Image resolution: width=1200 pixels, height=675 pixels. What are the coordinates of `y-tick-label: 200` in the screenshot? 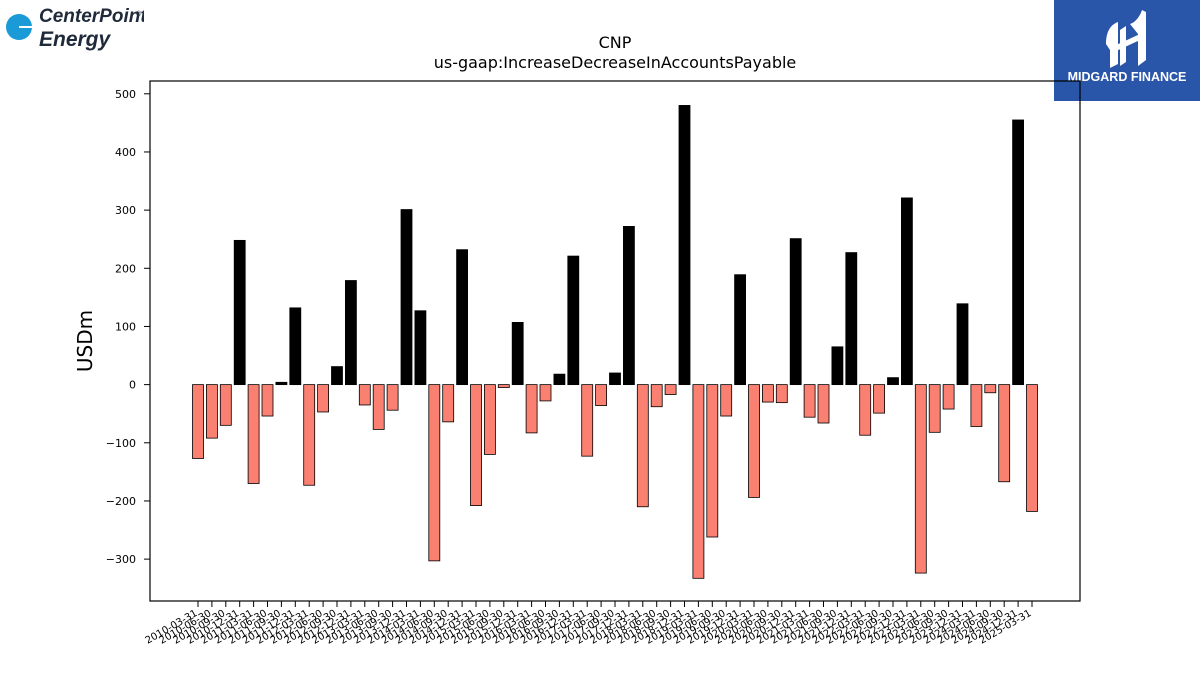 It's located at (125, 268).